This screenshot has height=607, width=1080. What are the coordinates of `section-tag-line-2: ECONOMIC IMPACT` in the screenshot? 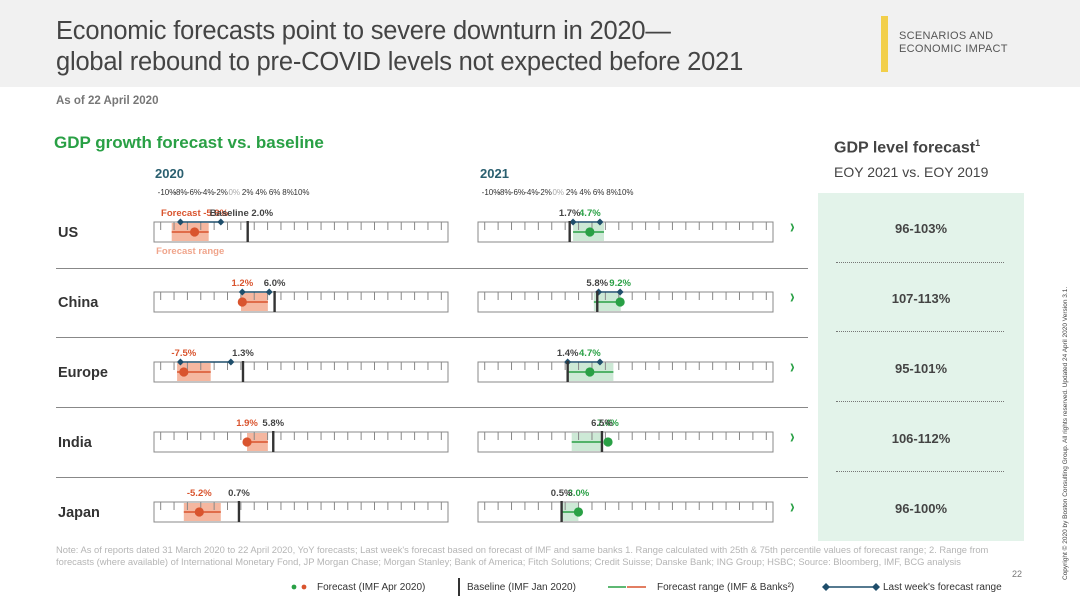 It's located at (953, 49).